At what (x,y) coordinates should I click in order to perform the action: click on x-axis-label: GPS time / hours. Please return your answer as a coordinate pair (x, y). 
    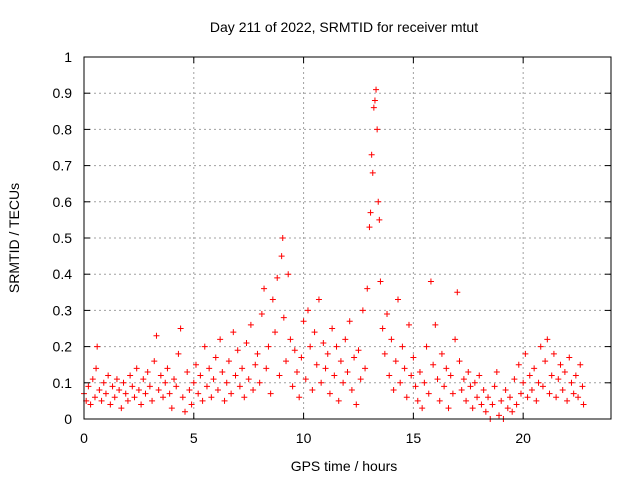
    Looking at the image, I should click on (344, 466).